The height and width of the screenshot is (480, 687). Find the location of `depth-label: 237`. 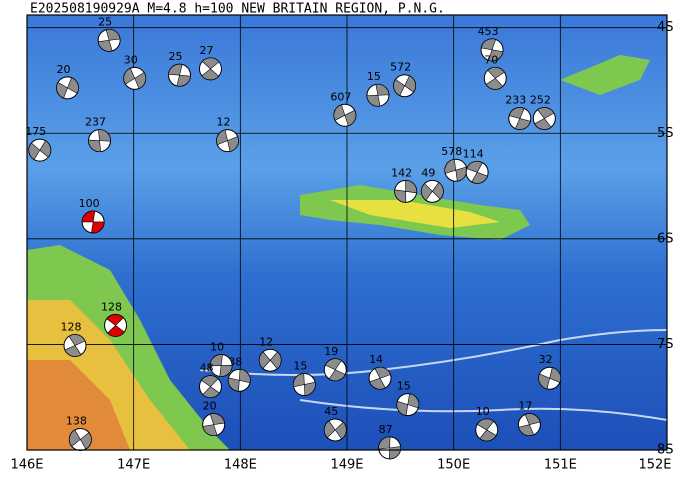

depth-label: 237 is located at coordinates (95, 122).